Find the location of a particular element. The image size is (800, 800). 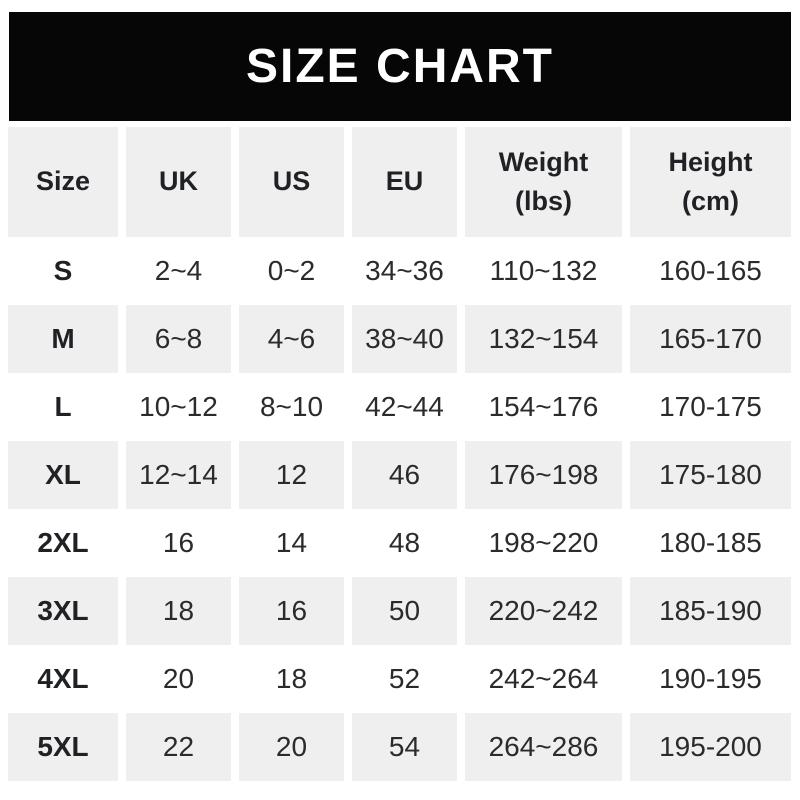

column-header-us: US is located at coordinates (291, 182).